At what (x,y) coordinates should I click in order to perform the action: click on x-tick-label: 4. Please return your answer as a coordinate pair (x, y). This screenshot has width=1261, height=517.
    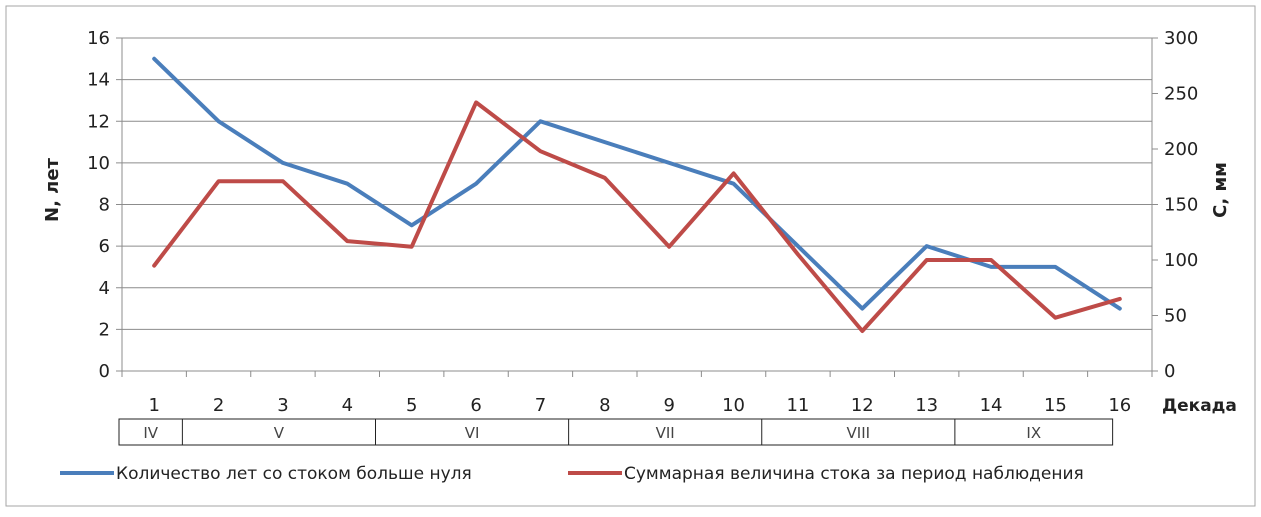
    Looking at the image, I should click on (347, 405).